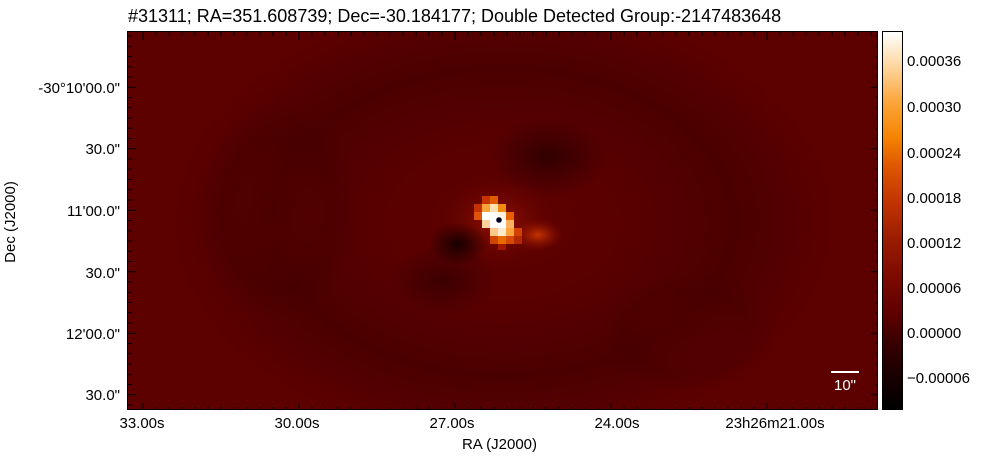  Describe the element at coordinates (92, 334) in the screenshot. I see `y-tick-label: 12'00.0"` at that location.